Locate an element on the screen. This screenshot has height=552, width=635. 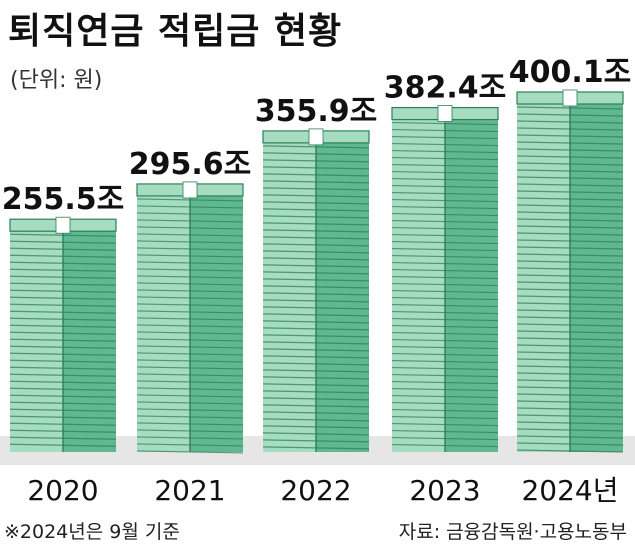
category-label: 2022 is located at coordinates (315, 490).